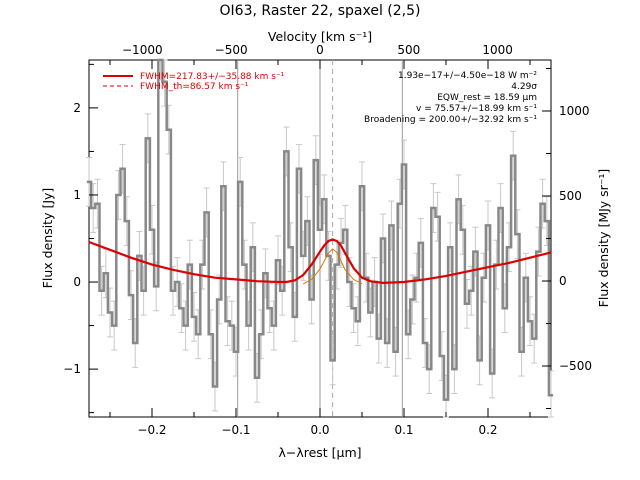 The image size is (640, 480). I want to click on right-tick-label: 1000, so click(574, 111).